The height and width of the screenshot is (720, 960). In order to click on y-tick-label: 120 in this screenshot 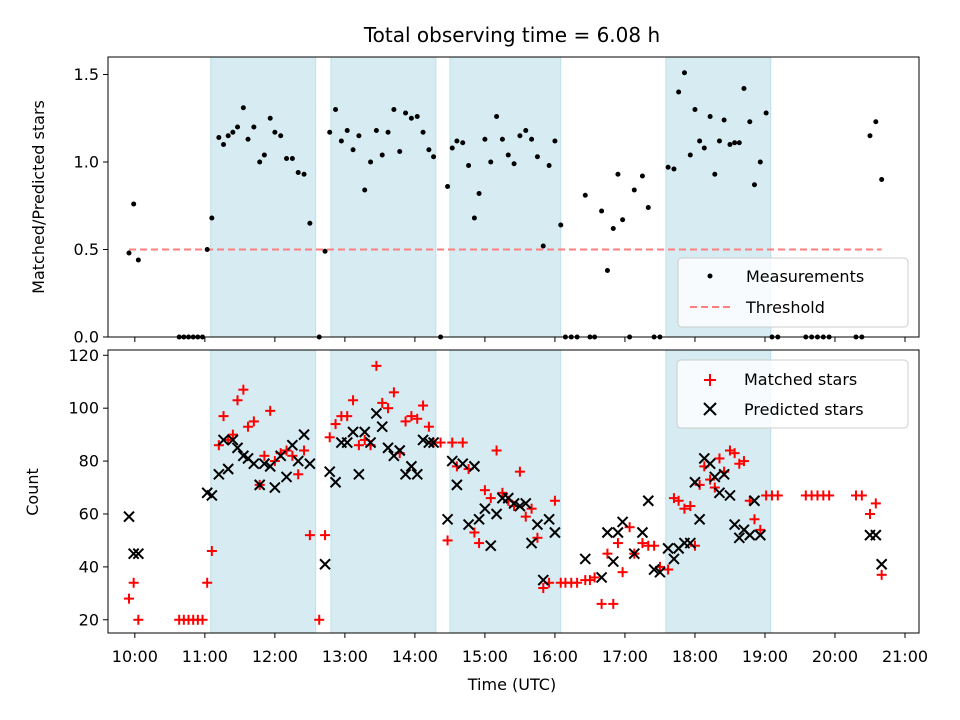, I will do `click(83, 355)`.